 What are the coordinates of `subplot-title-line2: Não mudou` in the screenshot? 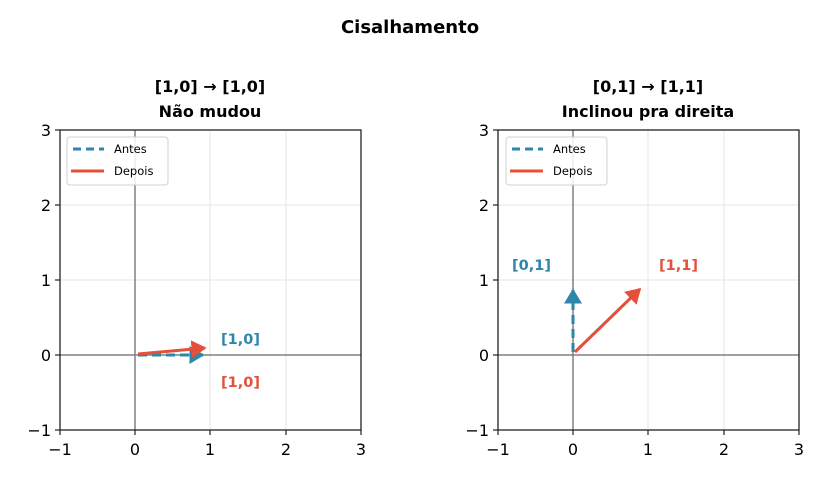 It's located at (210, 111).